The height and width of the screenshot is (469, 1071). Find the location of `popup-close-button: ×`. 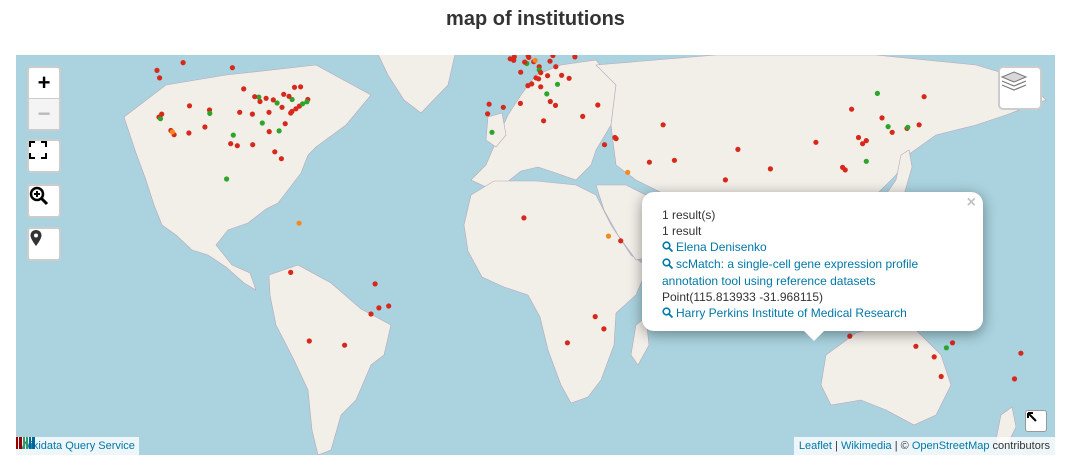

popup-close-button: × is located at coordinates (971, 202).